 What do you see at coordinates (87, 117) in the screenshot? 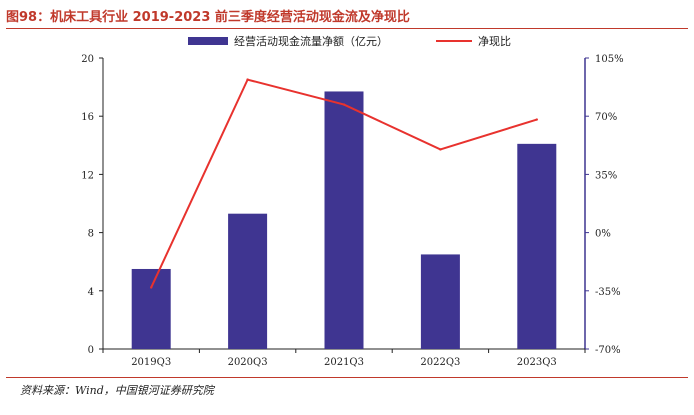
I see `y-left-tick-label: 16` at bounding box center [87, 117].